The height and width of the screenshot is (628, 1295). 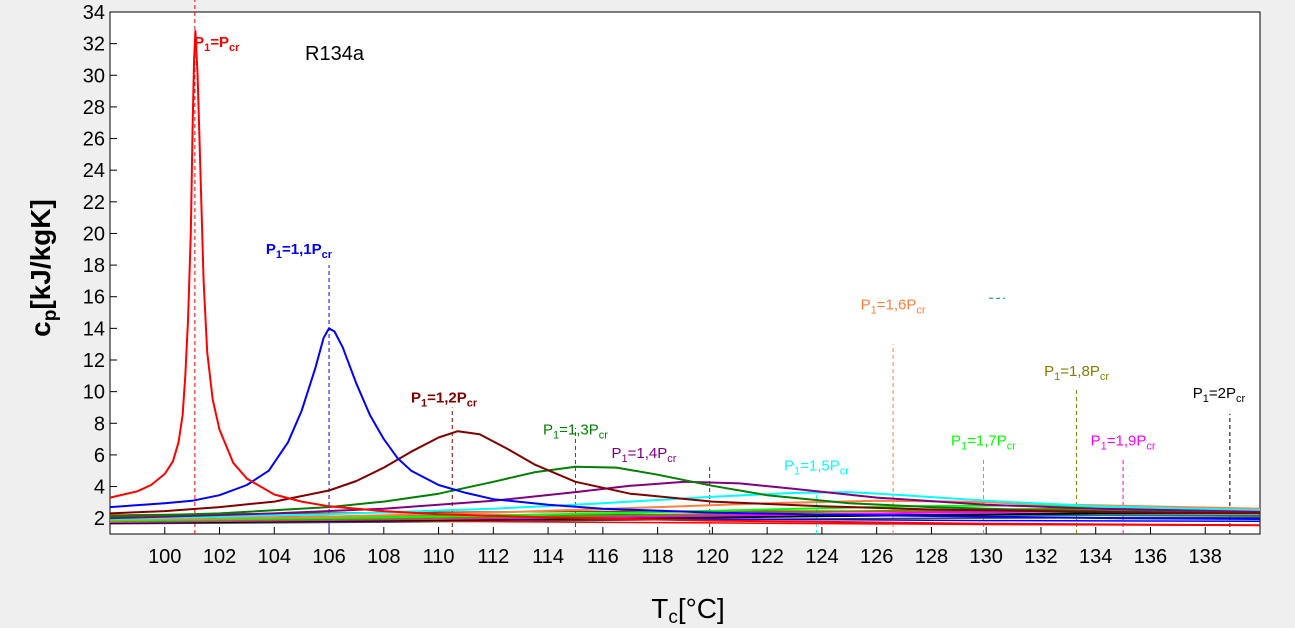 What do you see at coordinates (94, 329) in the screenshot?
I see `y-tick-label: 14` at bounding box center [94, 329].